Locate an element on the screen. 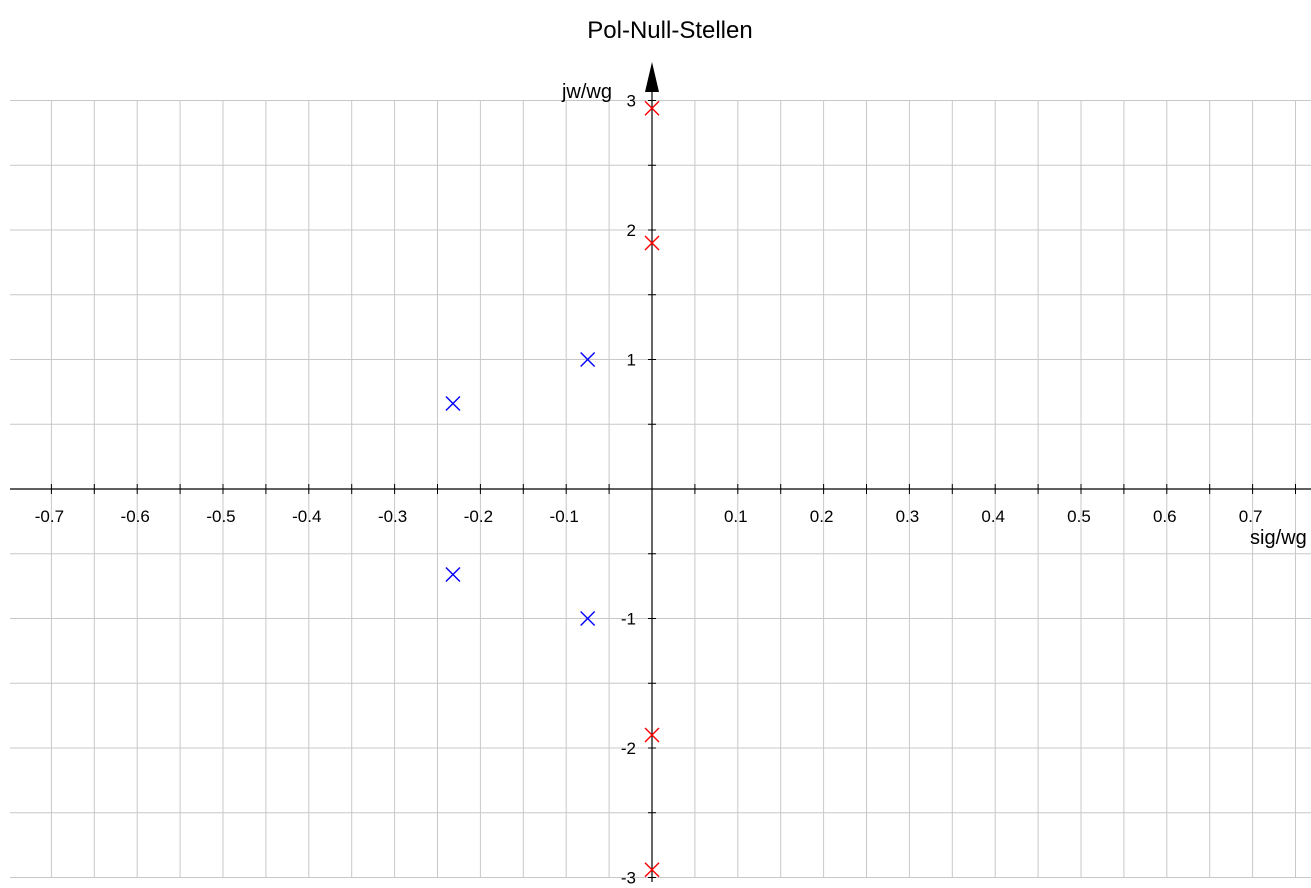  y-axis-arrow is located at coordinates (652, 77).